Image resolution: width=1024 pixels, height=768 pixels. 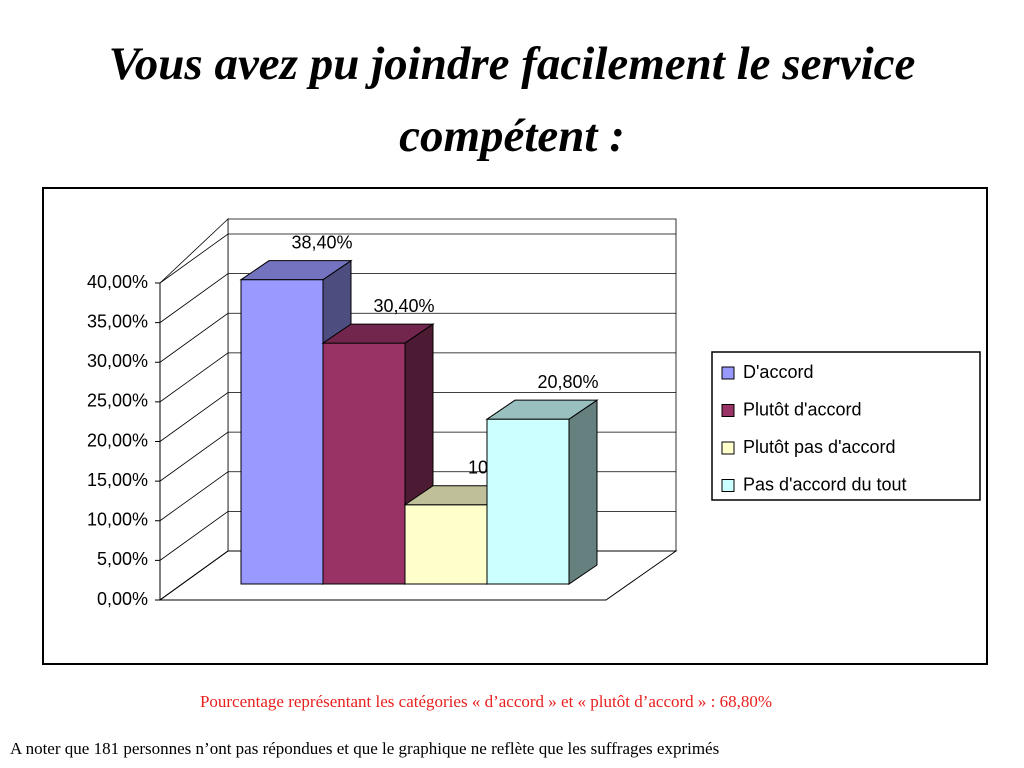 What do you see at coordinates (825, 484) in the screenshot?
I see `legend-label: Pas d'accord du tout` at bounding box center [825, 484].